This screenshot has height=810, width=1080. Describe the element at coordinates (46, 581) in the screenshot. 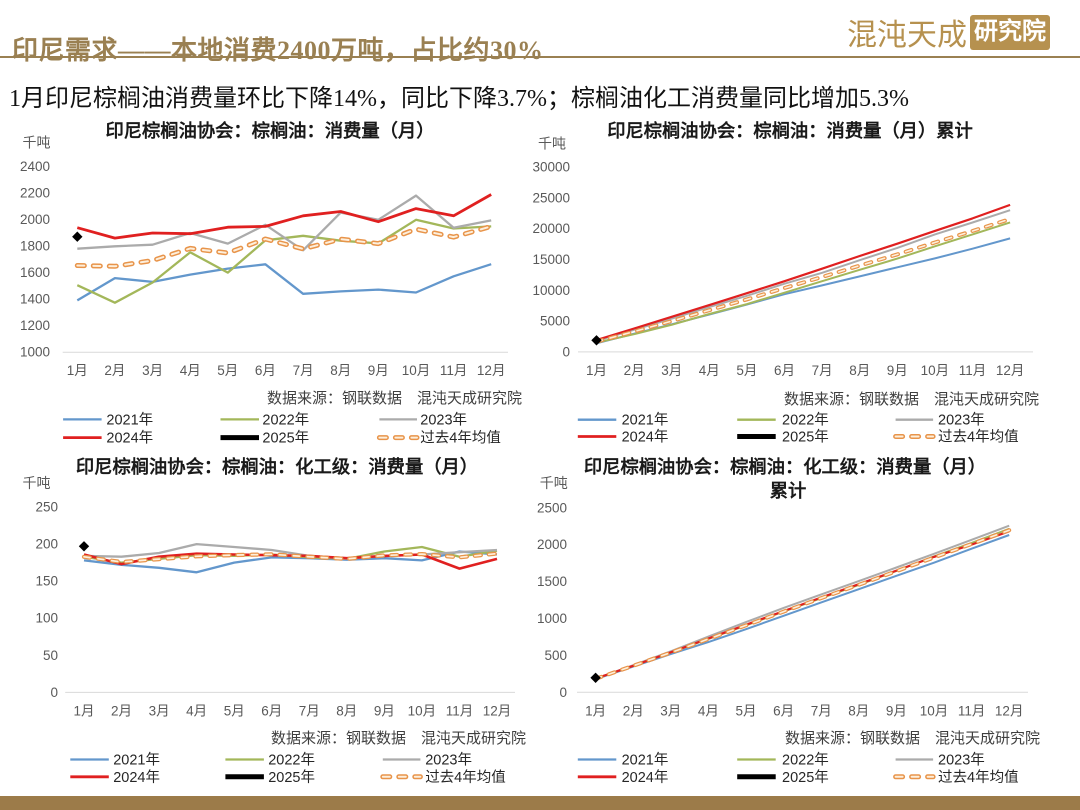

I see `svg-text: 150` at that location.